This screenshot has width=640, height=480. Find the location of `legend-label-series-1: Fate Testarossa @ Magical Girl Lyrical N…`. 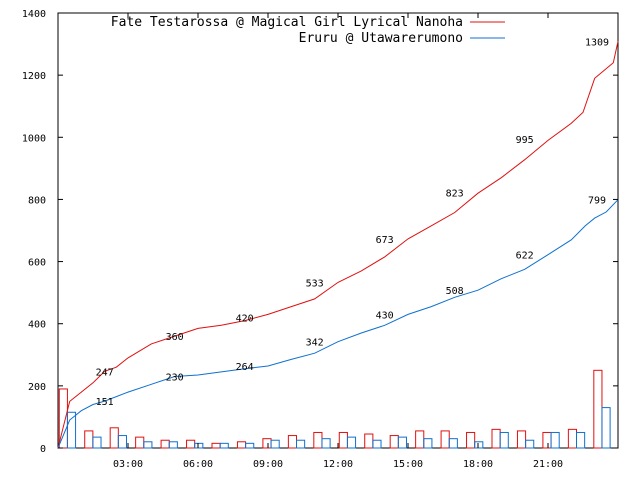

legend-label-series-1: Fate Testarossa @ Magical Girl Lyrical N… is located at coordinates (287, 22).